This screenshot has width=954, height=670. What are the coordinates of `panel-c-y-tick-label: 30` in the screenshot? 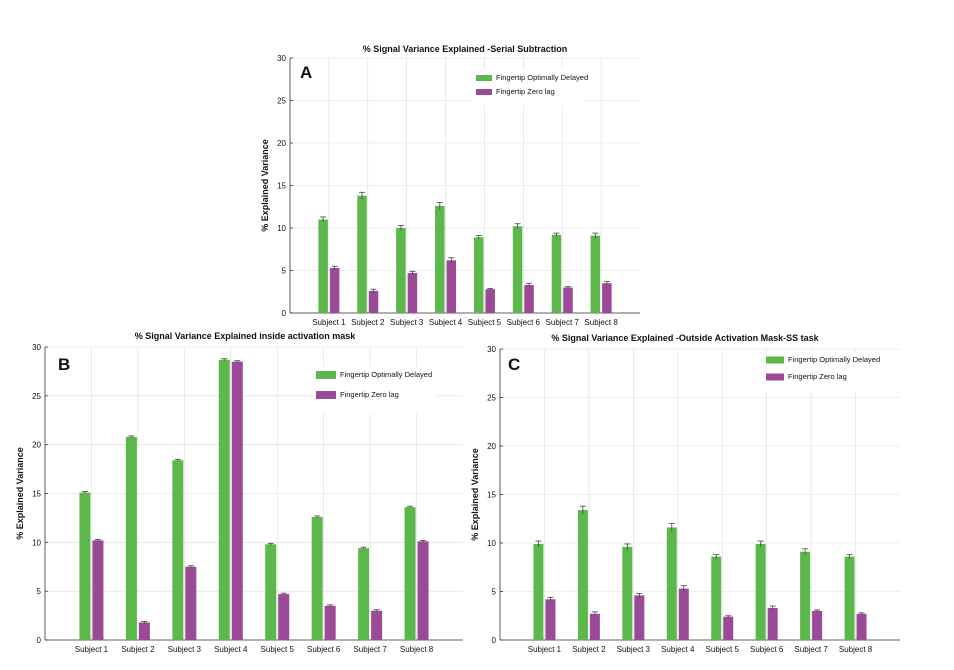 It's located at (491, 349).